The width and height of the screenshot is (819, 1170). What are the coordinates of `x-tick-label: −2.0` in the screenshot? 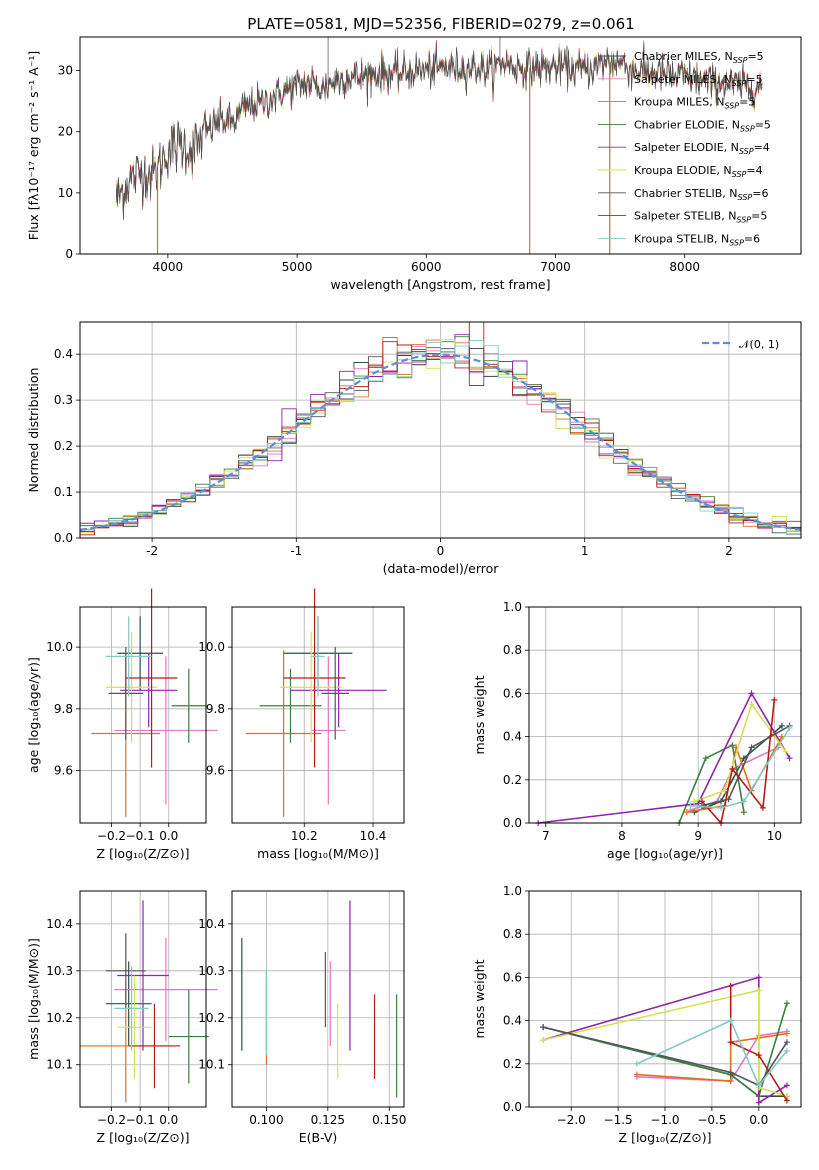 It's located at (571, 1120).